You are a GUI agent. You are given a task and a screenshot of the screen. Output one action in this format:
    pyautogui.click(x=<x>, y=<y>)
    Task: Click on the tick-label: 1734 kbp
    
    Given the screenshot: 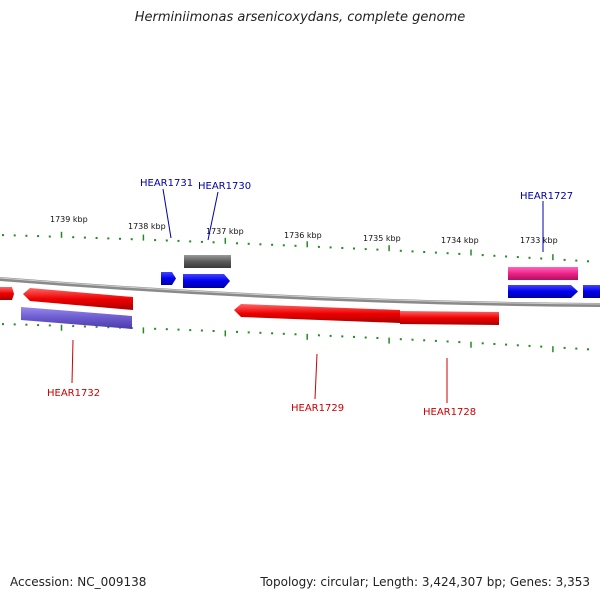 What is the action you would take?
    pyautogui.click(x=460, y=240)
    